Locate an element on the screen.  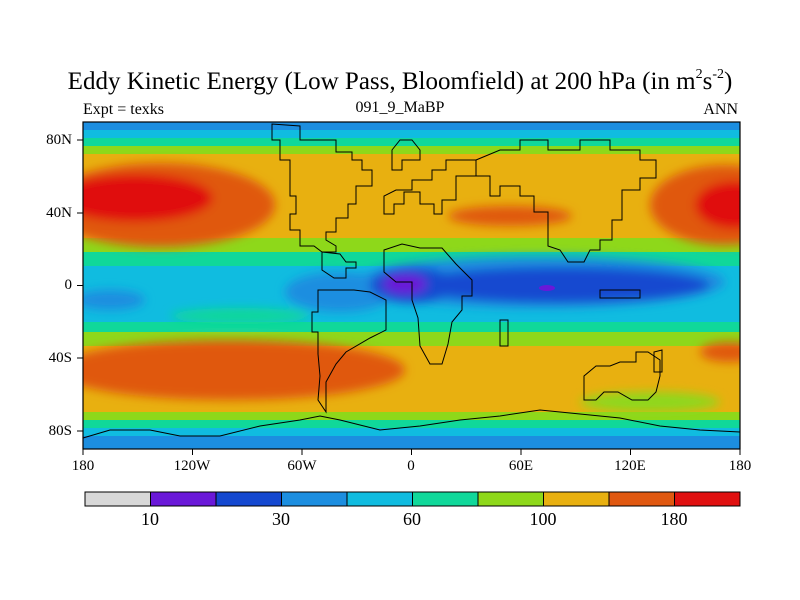
lon-tick: 120E is located at coordinates (630, 466).